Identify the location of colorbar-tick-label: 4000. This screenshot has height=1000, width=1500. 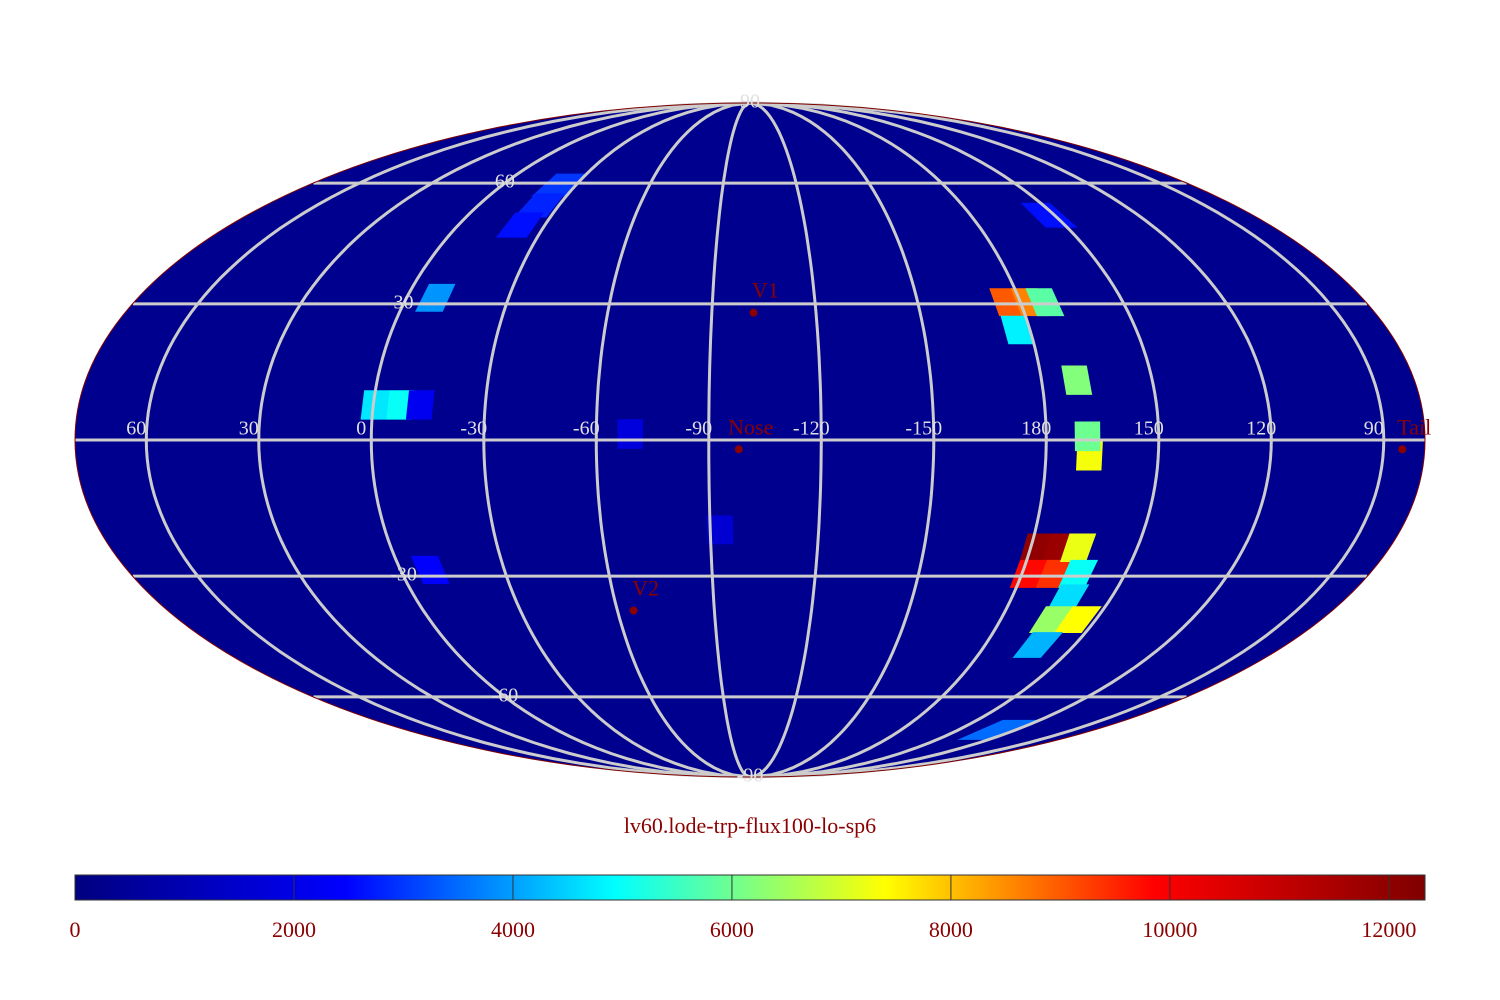
(513, 929).